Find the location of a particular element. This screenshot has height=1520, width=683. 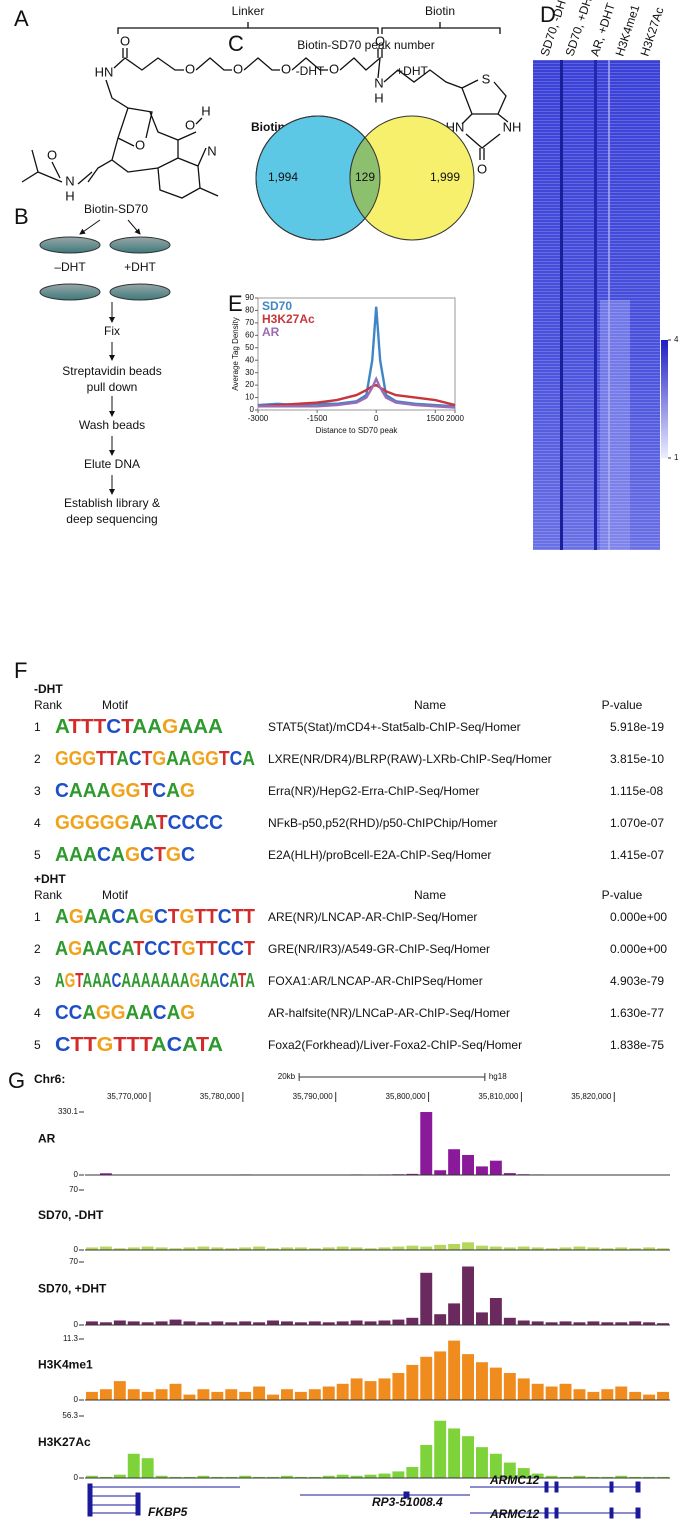

venn-count: 129 is located at coordinates (365, 177).